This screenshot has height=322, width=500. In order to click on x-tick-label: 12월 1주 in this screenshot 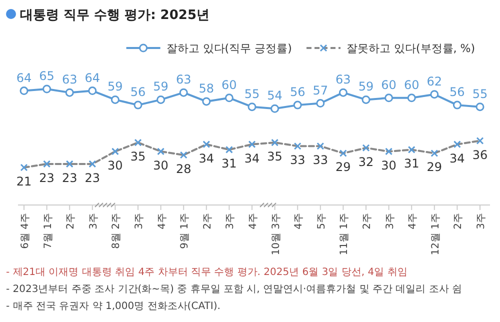, I will do `click(436, 234)`.